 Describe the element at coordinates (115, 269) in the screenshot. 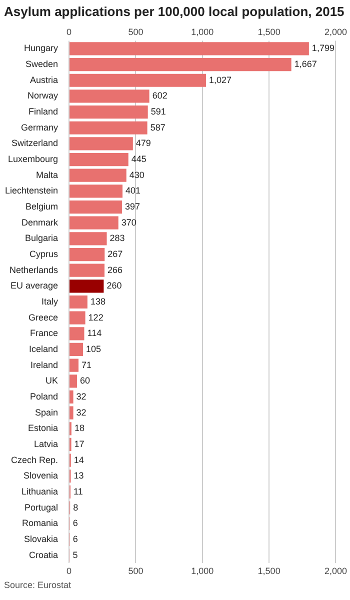

I see `data-label: 266` at that location.